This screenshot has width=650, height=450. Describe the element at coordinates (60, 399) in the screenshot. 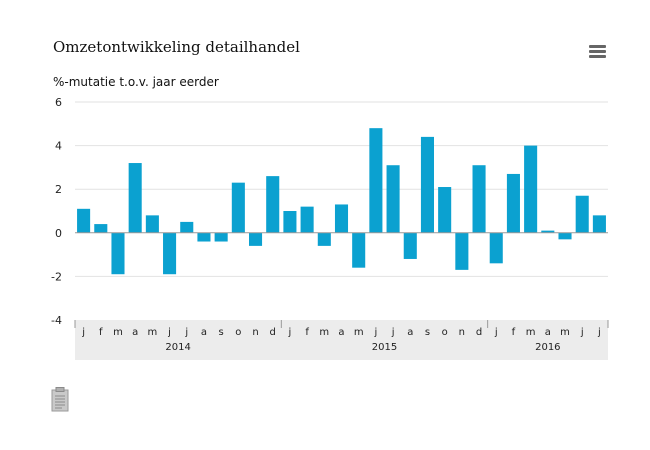

I see `document-icon` at that location.